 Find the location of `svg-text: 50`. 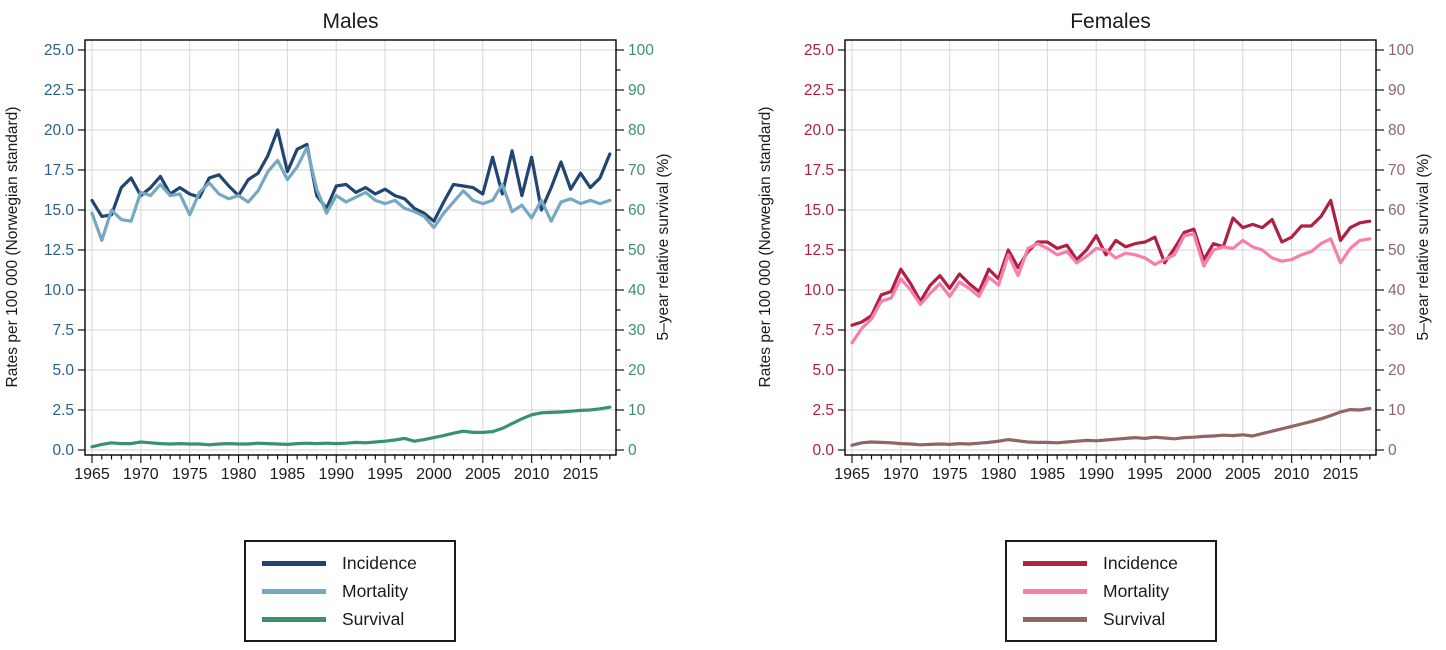

svg-text: 50 is located at coordinates (1397, 250).